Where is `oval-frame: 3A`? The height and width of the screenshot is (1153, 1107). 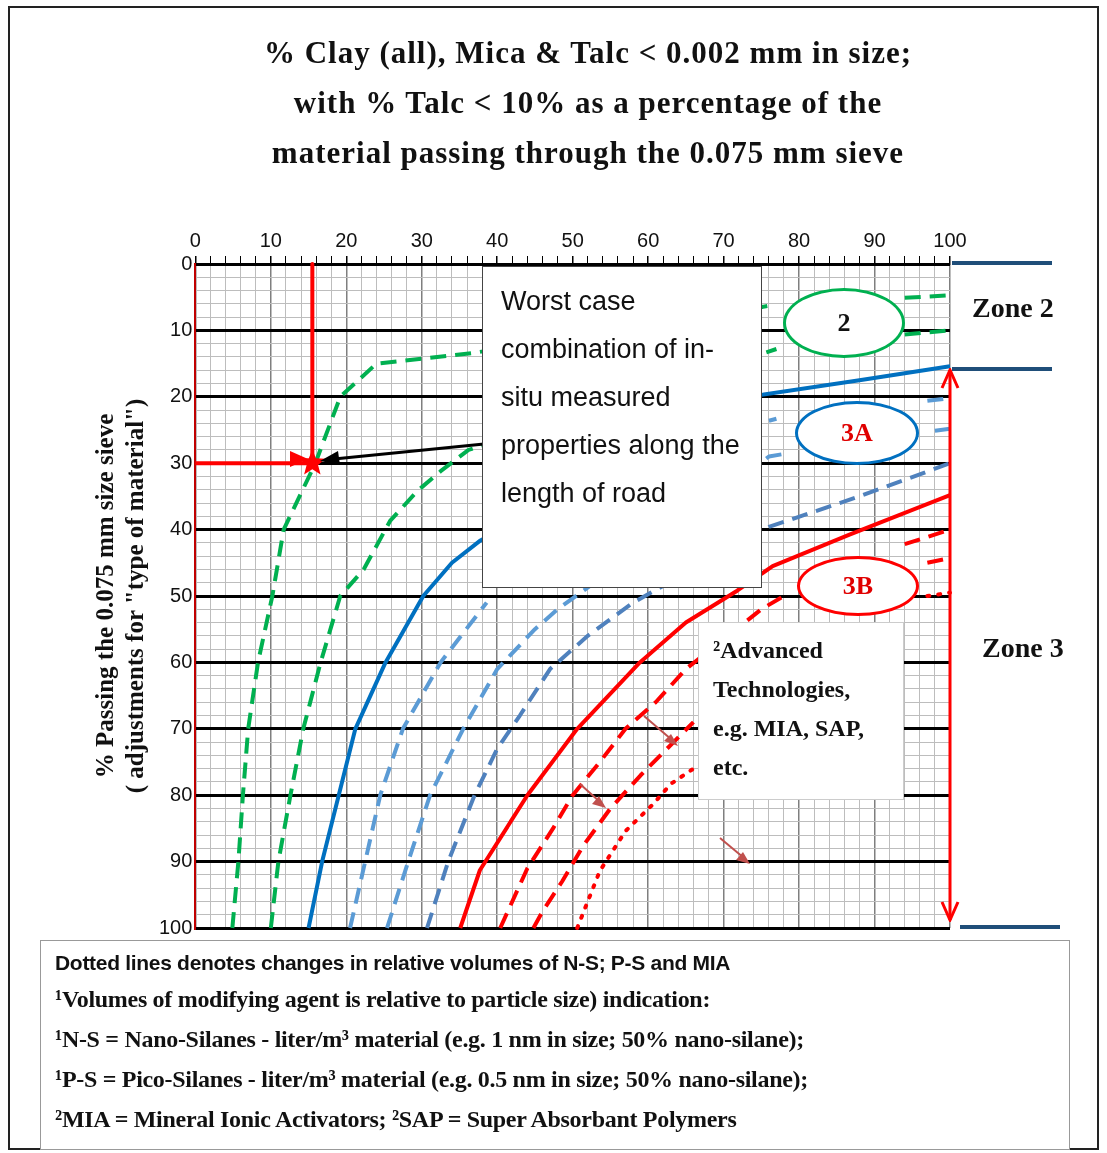
oval-frame: 3A is located at coordinates (857, 433).